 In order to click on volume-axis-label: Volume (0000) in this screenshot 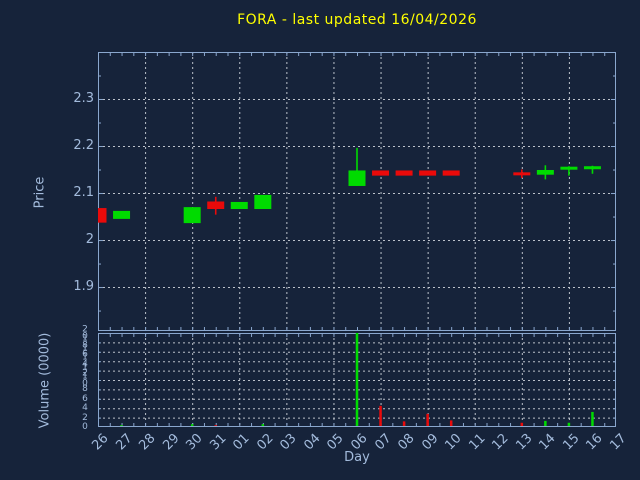, I will do `click(45, 380)`.